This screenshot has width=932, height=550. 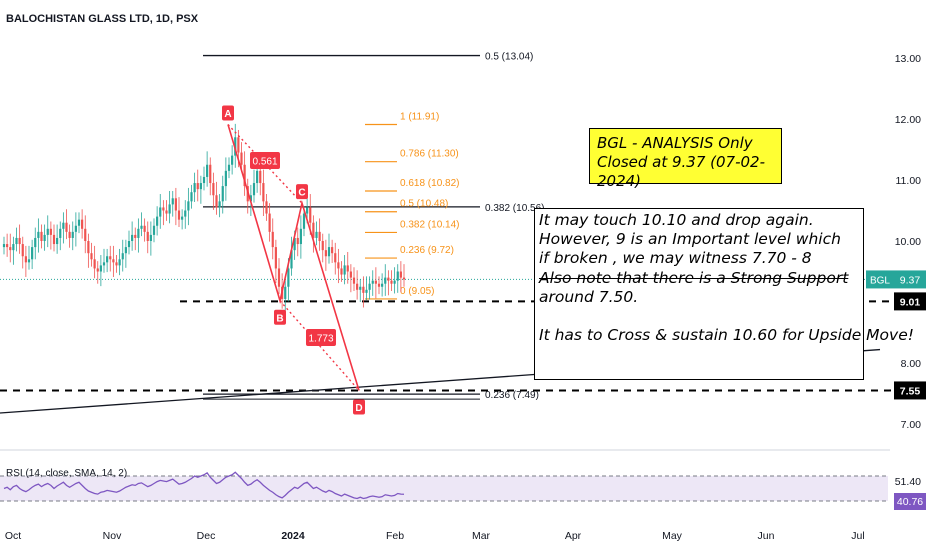 I want to click on fib-level-label: 0 (9.05), so click(x=417, y=291).